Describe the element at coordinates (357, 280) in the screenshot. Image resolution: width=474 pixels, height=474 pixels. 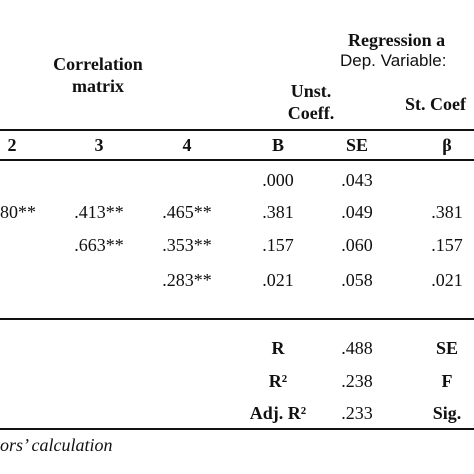
I see `cell: .058` at that location.